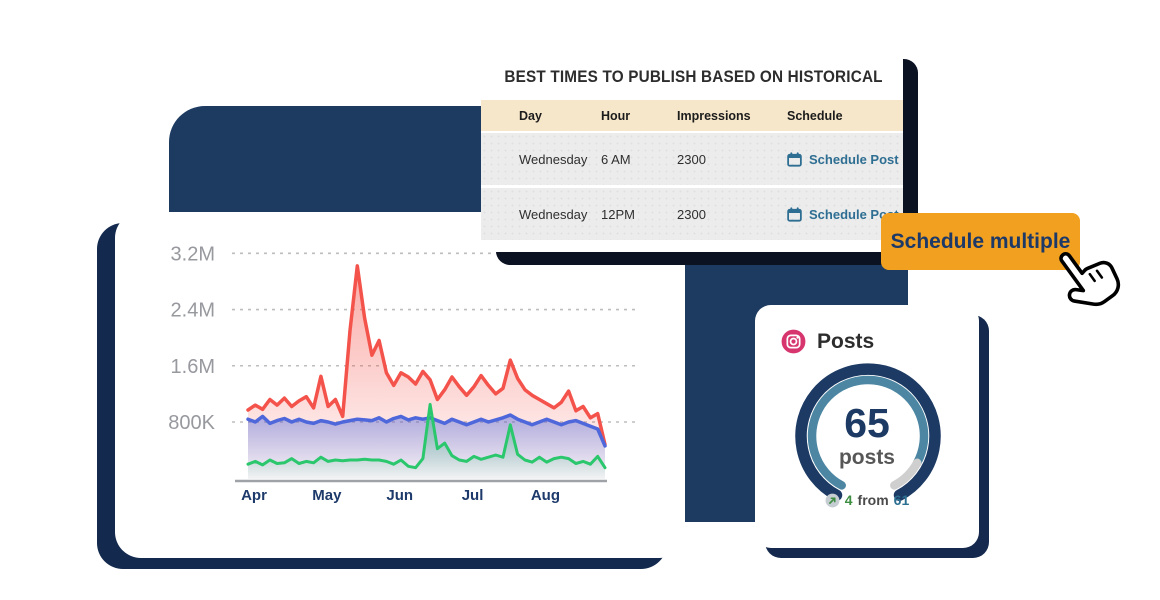  Describe the element at coordinates (618, 214) in the screenshot. I see `cell-hour: 12PM` at that location.